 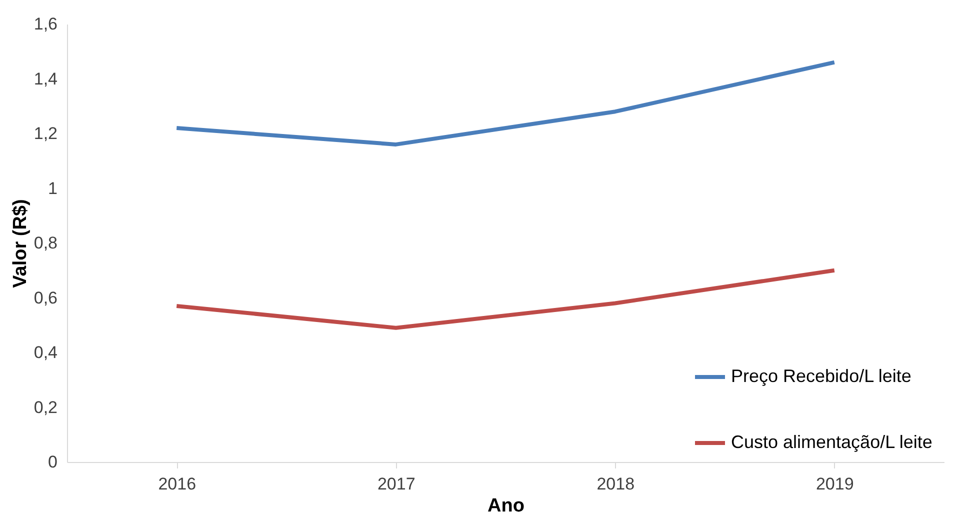 I want to click on x-tick-label: 2016, so click(x=177, y=484).